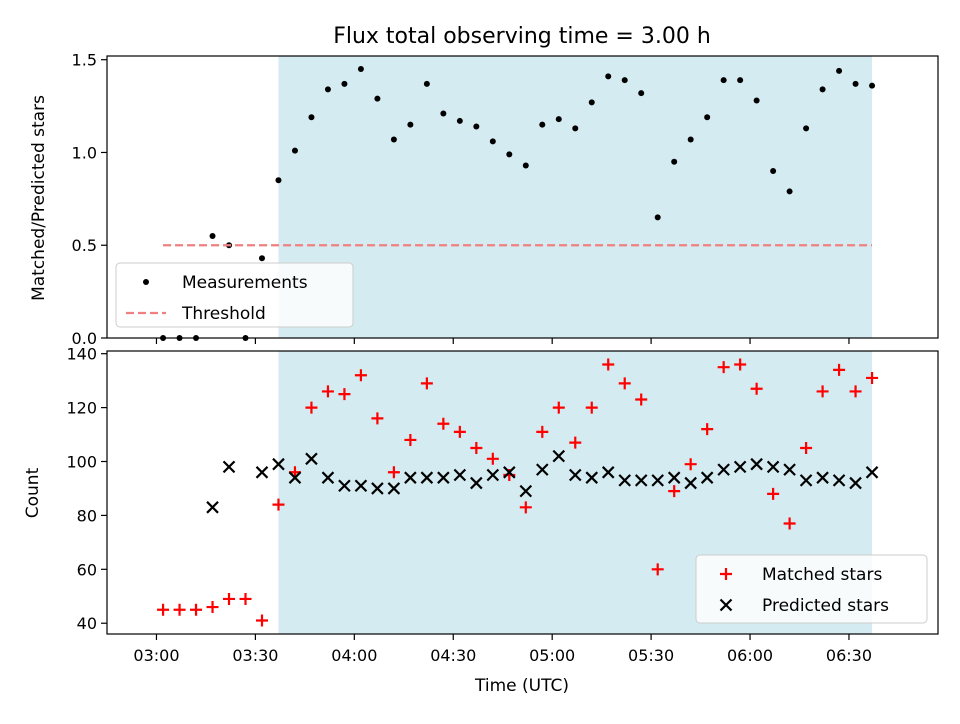 The image size is (960, 724). Describe the element at coordinates (811, 589) in the screenshot. I see `bottom-legend: Matched stars Predicted stars` at that location.